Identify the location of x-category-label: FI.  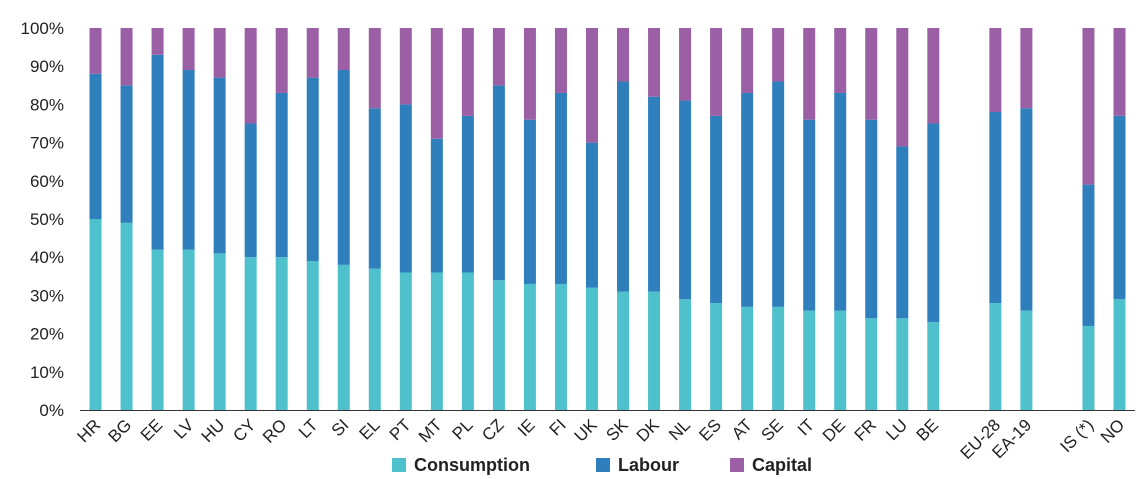
(558, 427).